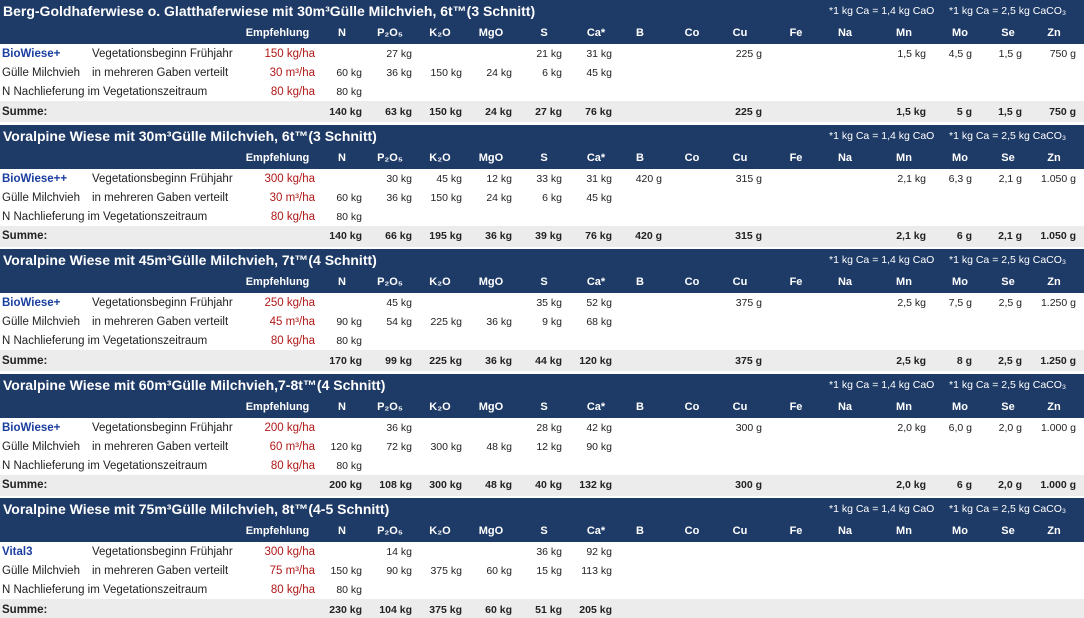 This screenshot has width=1084, height=618. What do you see at coordinates (498, 360) in the screenshot?
I see `sum-value: 36 kg` at bounding box center [498, 360].